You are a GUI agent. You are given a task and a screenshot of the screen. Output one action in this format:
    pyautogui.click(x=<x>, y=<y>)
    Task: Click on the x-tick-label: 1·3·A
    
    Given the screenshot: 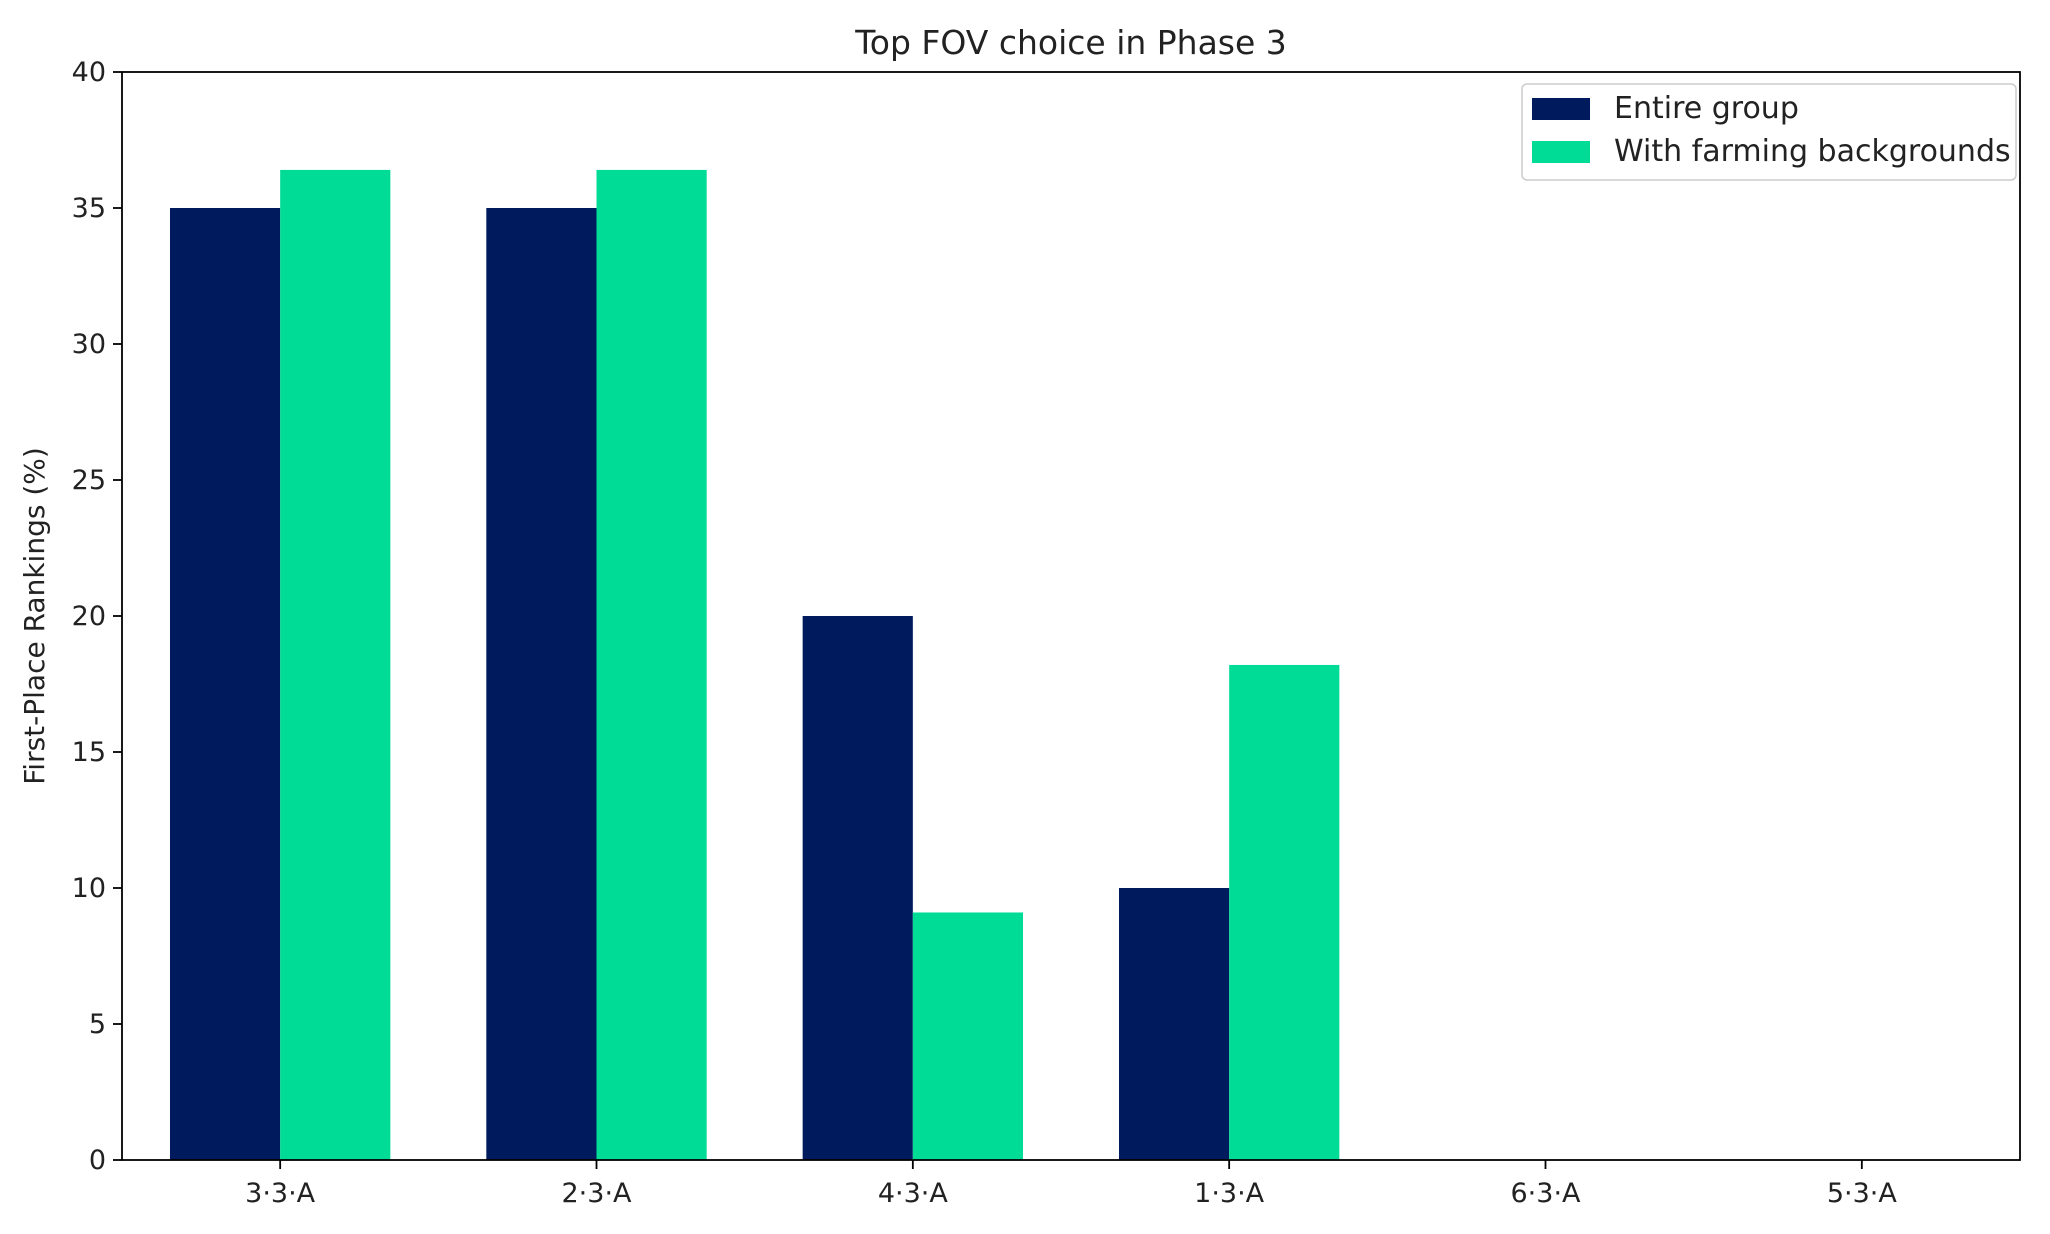 What is the action you would take?
    pyautogui.click(x=1229, y=1193)
    